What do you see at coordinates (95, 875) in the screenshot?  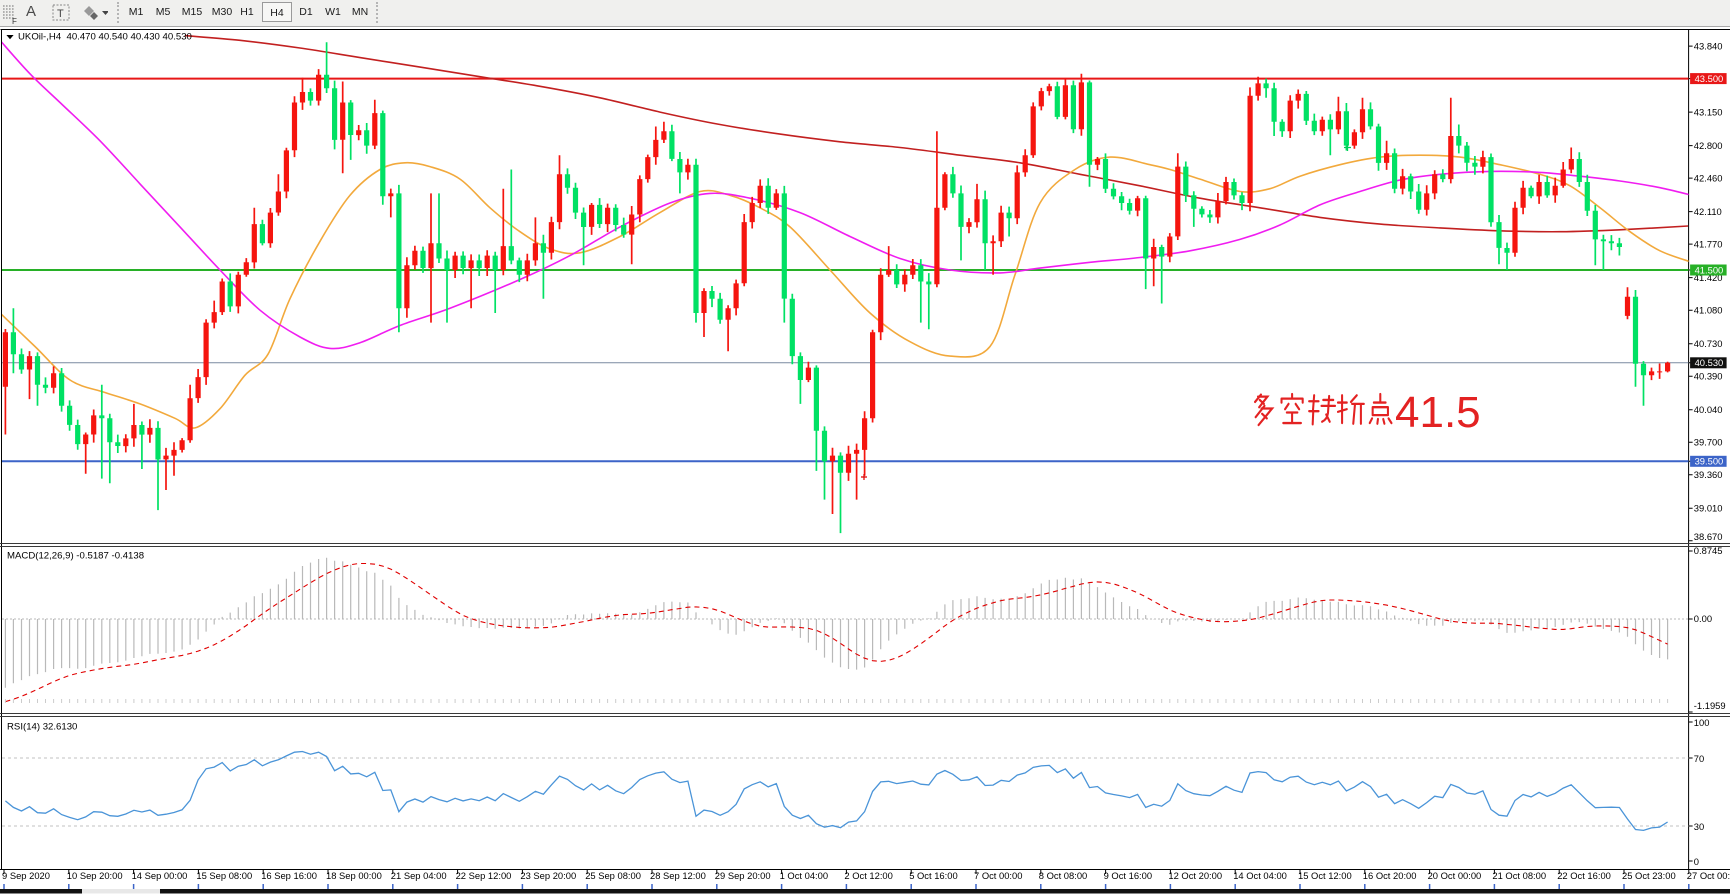 I see `svg-text: 10 Sep 20:00` at bounding box center [95, 875].